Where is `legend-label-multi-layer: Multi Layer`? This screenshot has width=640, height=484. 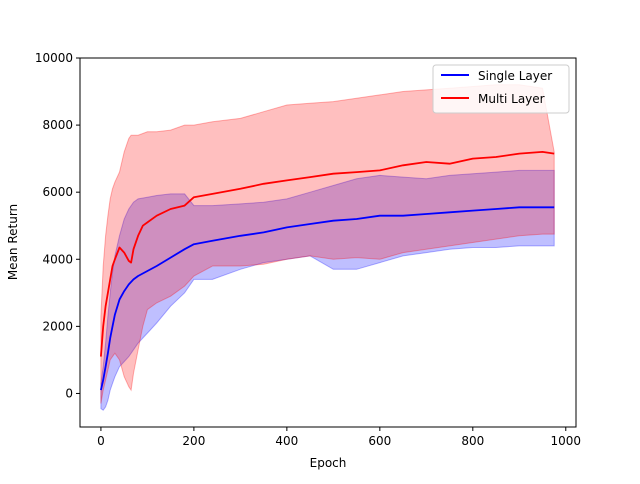
legend-label-multi-layer: Multi Layer is located at coordinates (511, 99).